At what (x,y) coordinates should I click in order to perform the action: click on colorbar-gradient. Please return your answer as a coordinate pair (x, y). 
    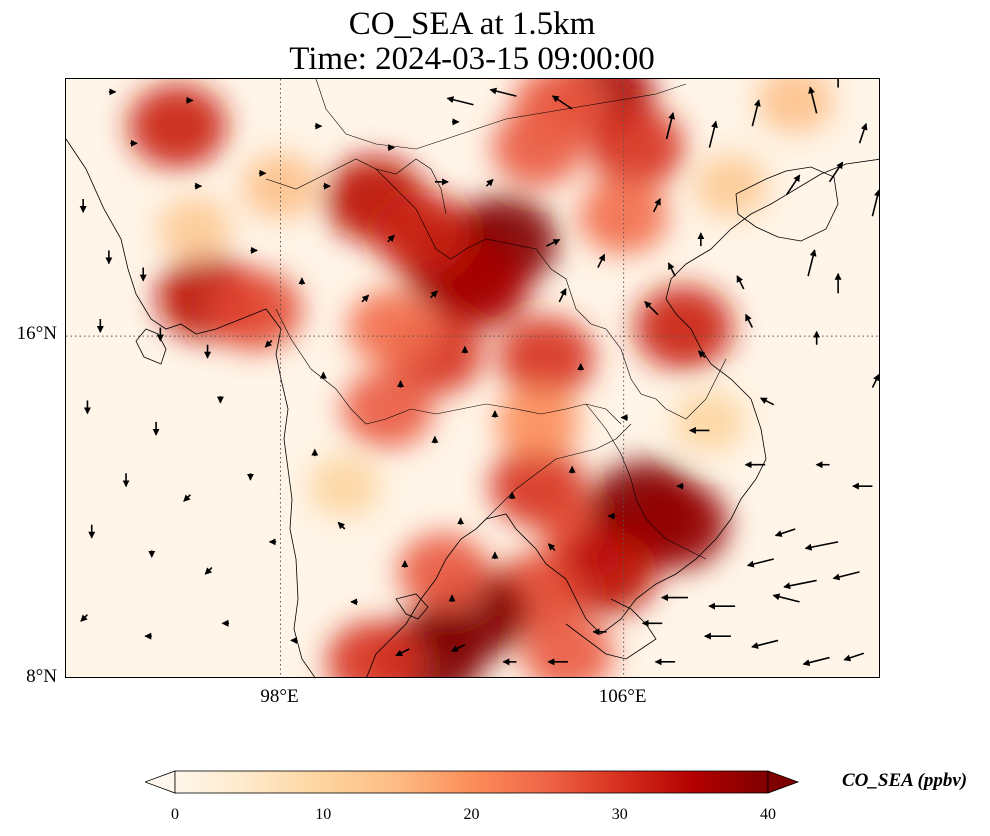
    Looking at the image, I should click on (471, 782).